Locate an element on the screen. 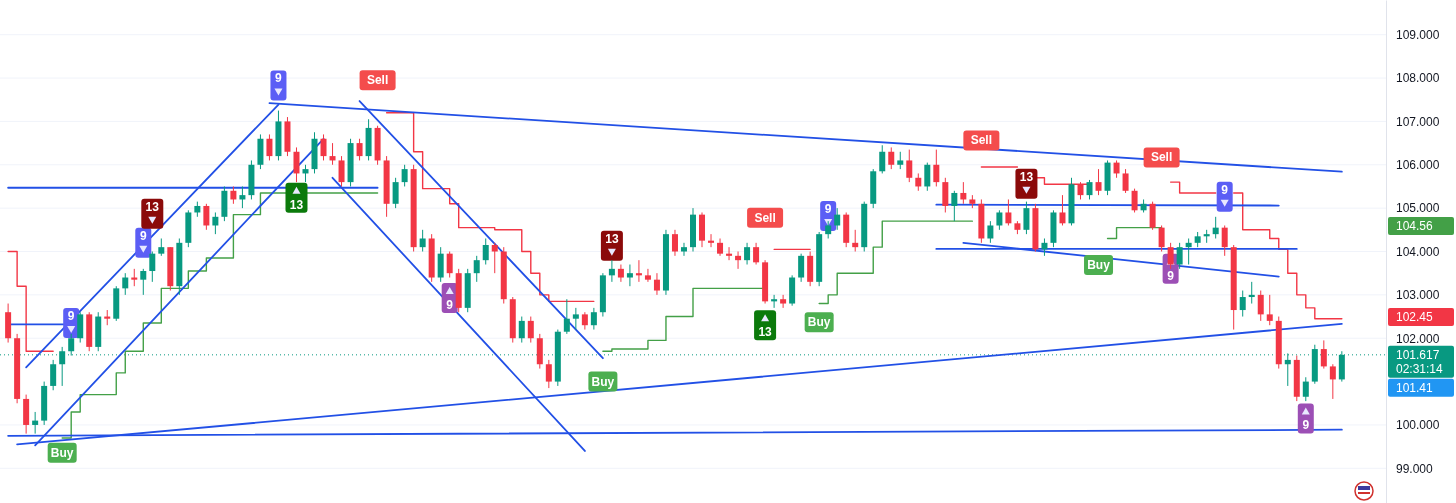 The height and width of the screenshot is (503, 1456). text: 102.45 is located at coordinates (1415, 317).